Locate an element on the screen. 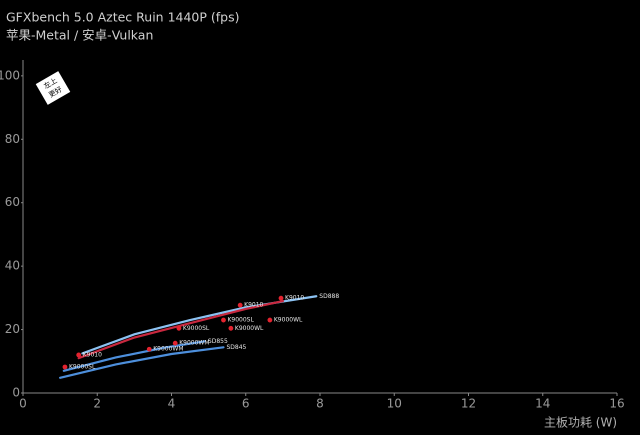 This screenshot has width=640, height=435. badge: 左上 更好 is located at coordinates (53, 88).